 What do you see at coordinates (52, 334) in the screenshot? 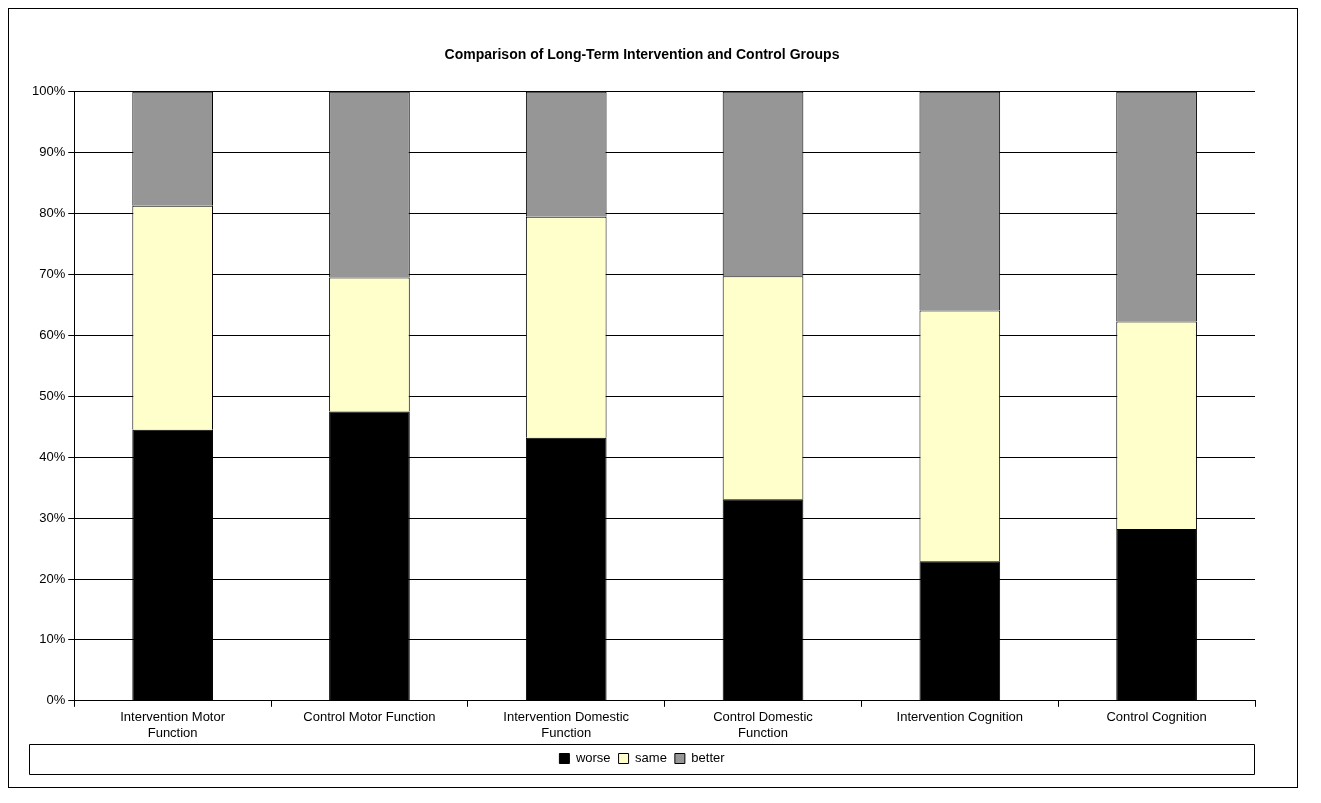
I see `y-tick-label: 60%` at bounding box center [52, 334].